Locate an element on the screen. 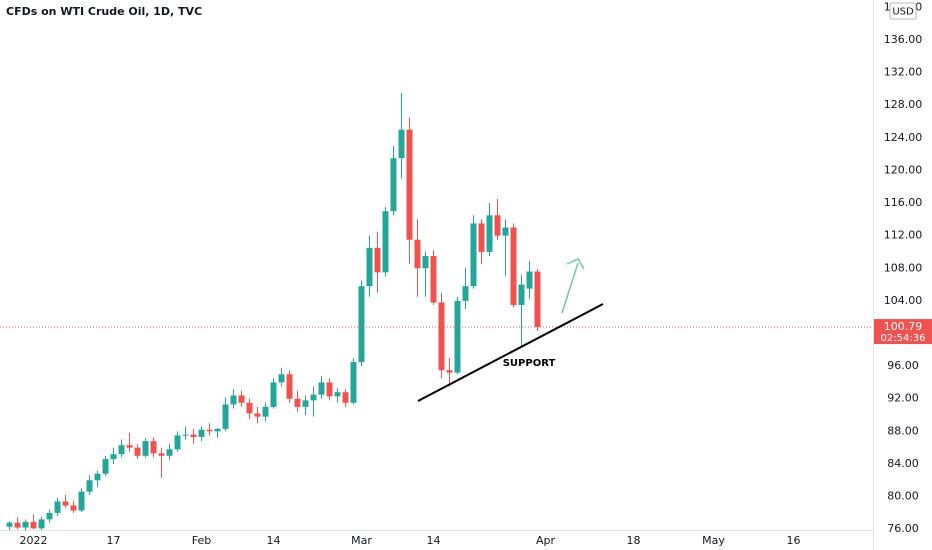 The image size is (932, 550). x-tick-label: May is located at coordinates (713, 540).